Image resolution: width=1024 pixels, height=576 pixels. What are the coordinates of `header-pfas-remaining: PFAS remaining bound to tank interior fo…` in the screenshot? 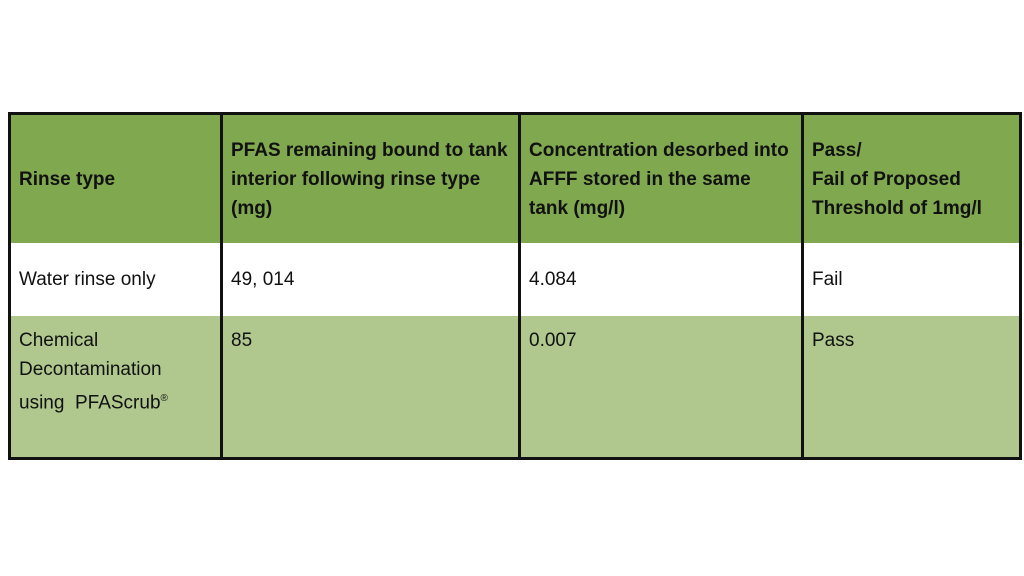 It's located at (370, 178).